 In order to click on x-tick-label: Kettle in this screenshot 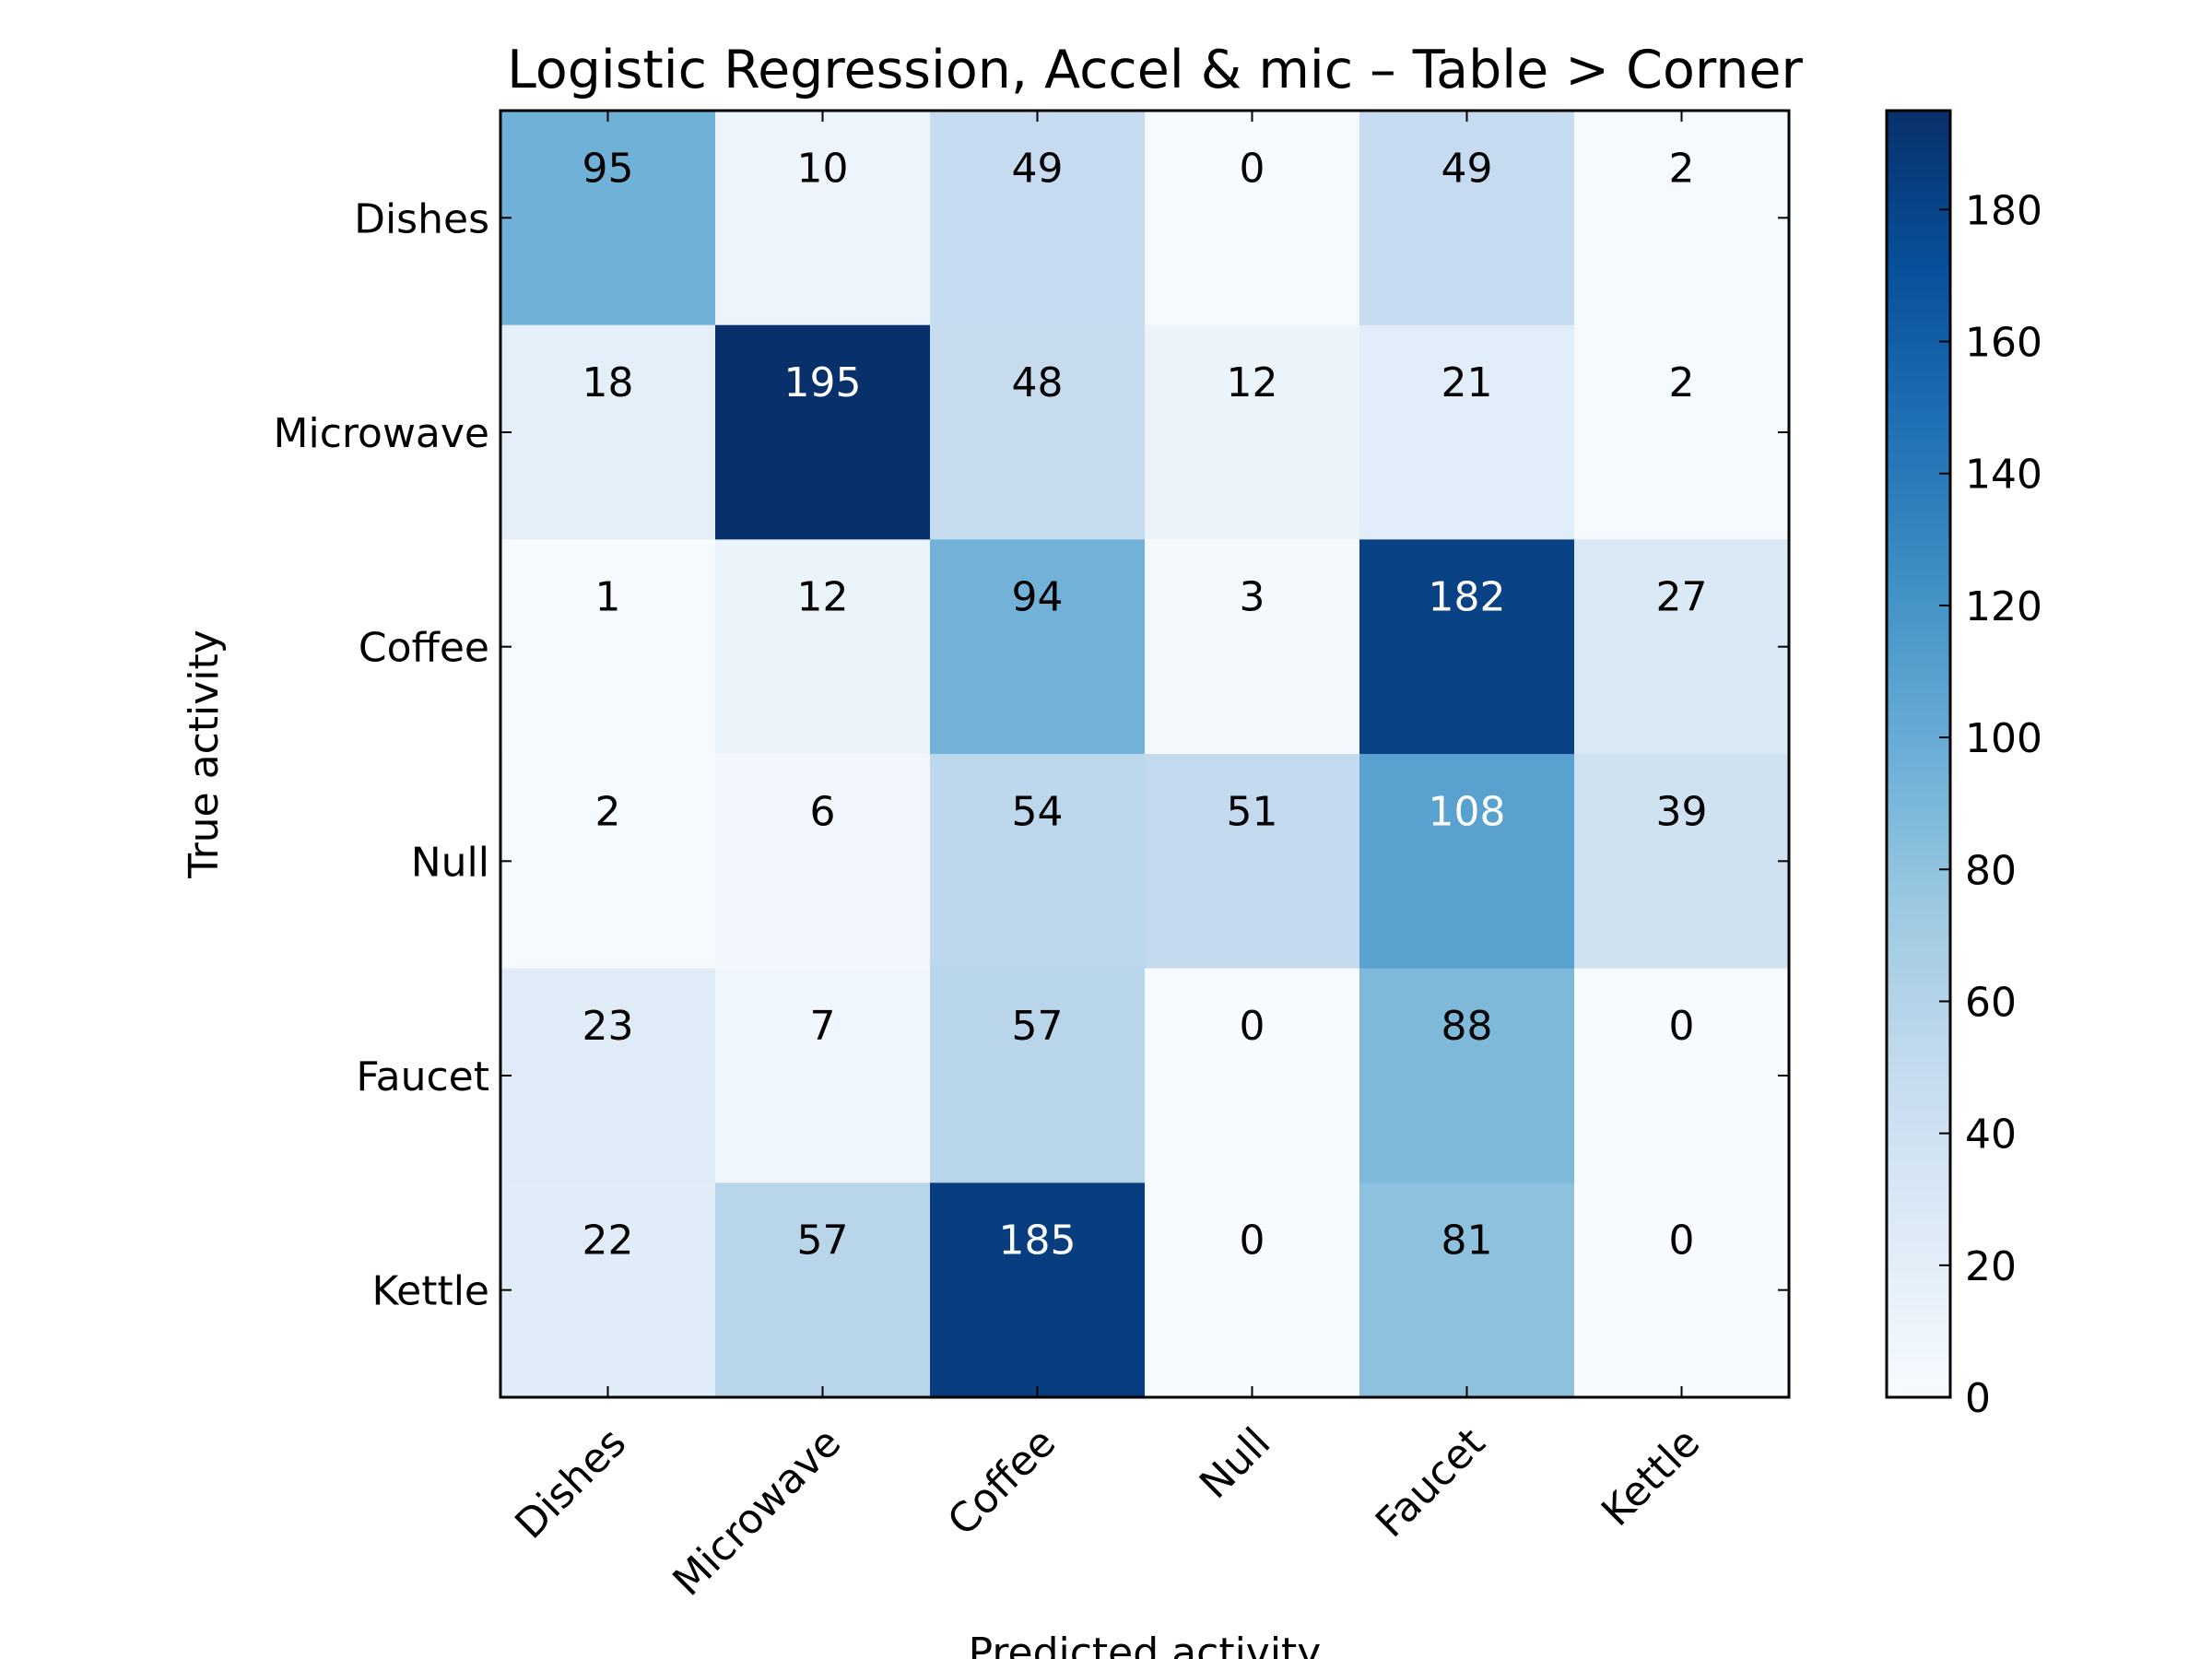, I will do `click(1651, 1477)`.